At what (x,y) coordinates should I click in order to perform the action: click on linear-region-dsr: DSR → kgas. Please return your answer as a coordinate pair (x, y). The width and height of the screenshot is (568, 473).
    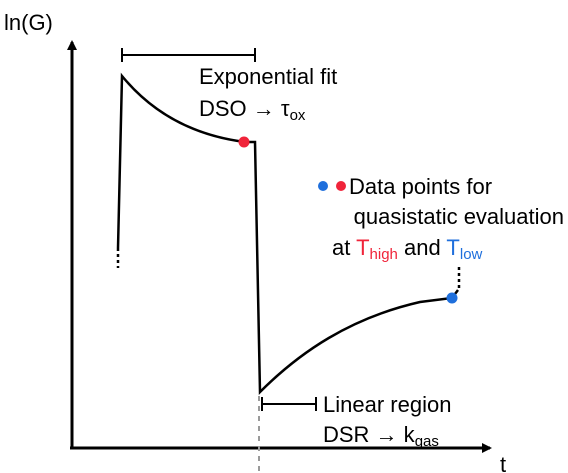
    Looking at the image, I should click on (381, 436).